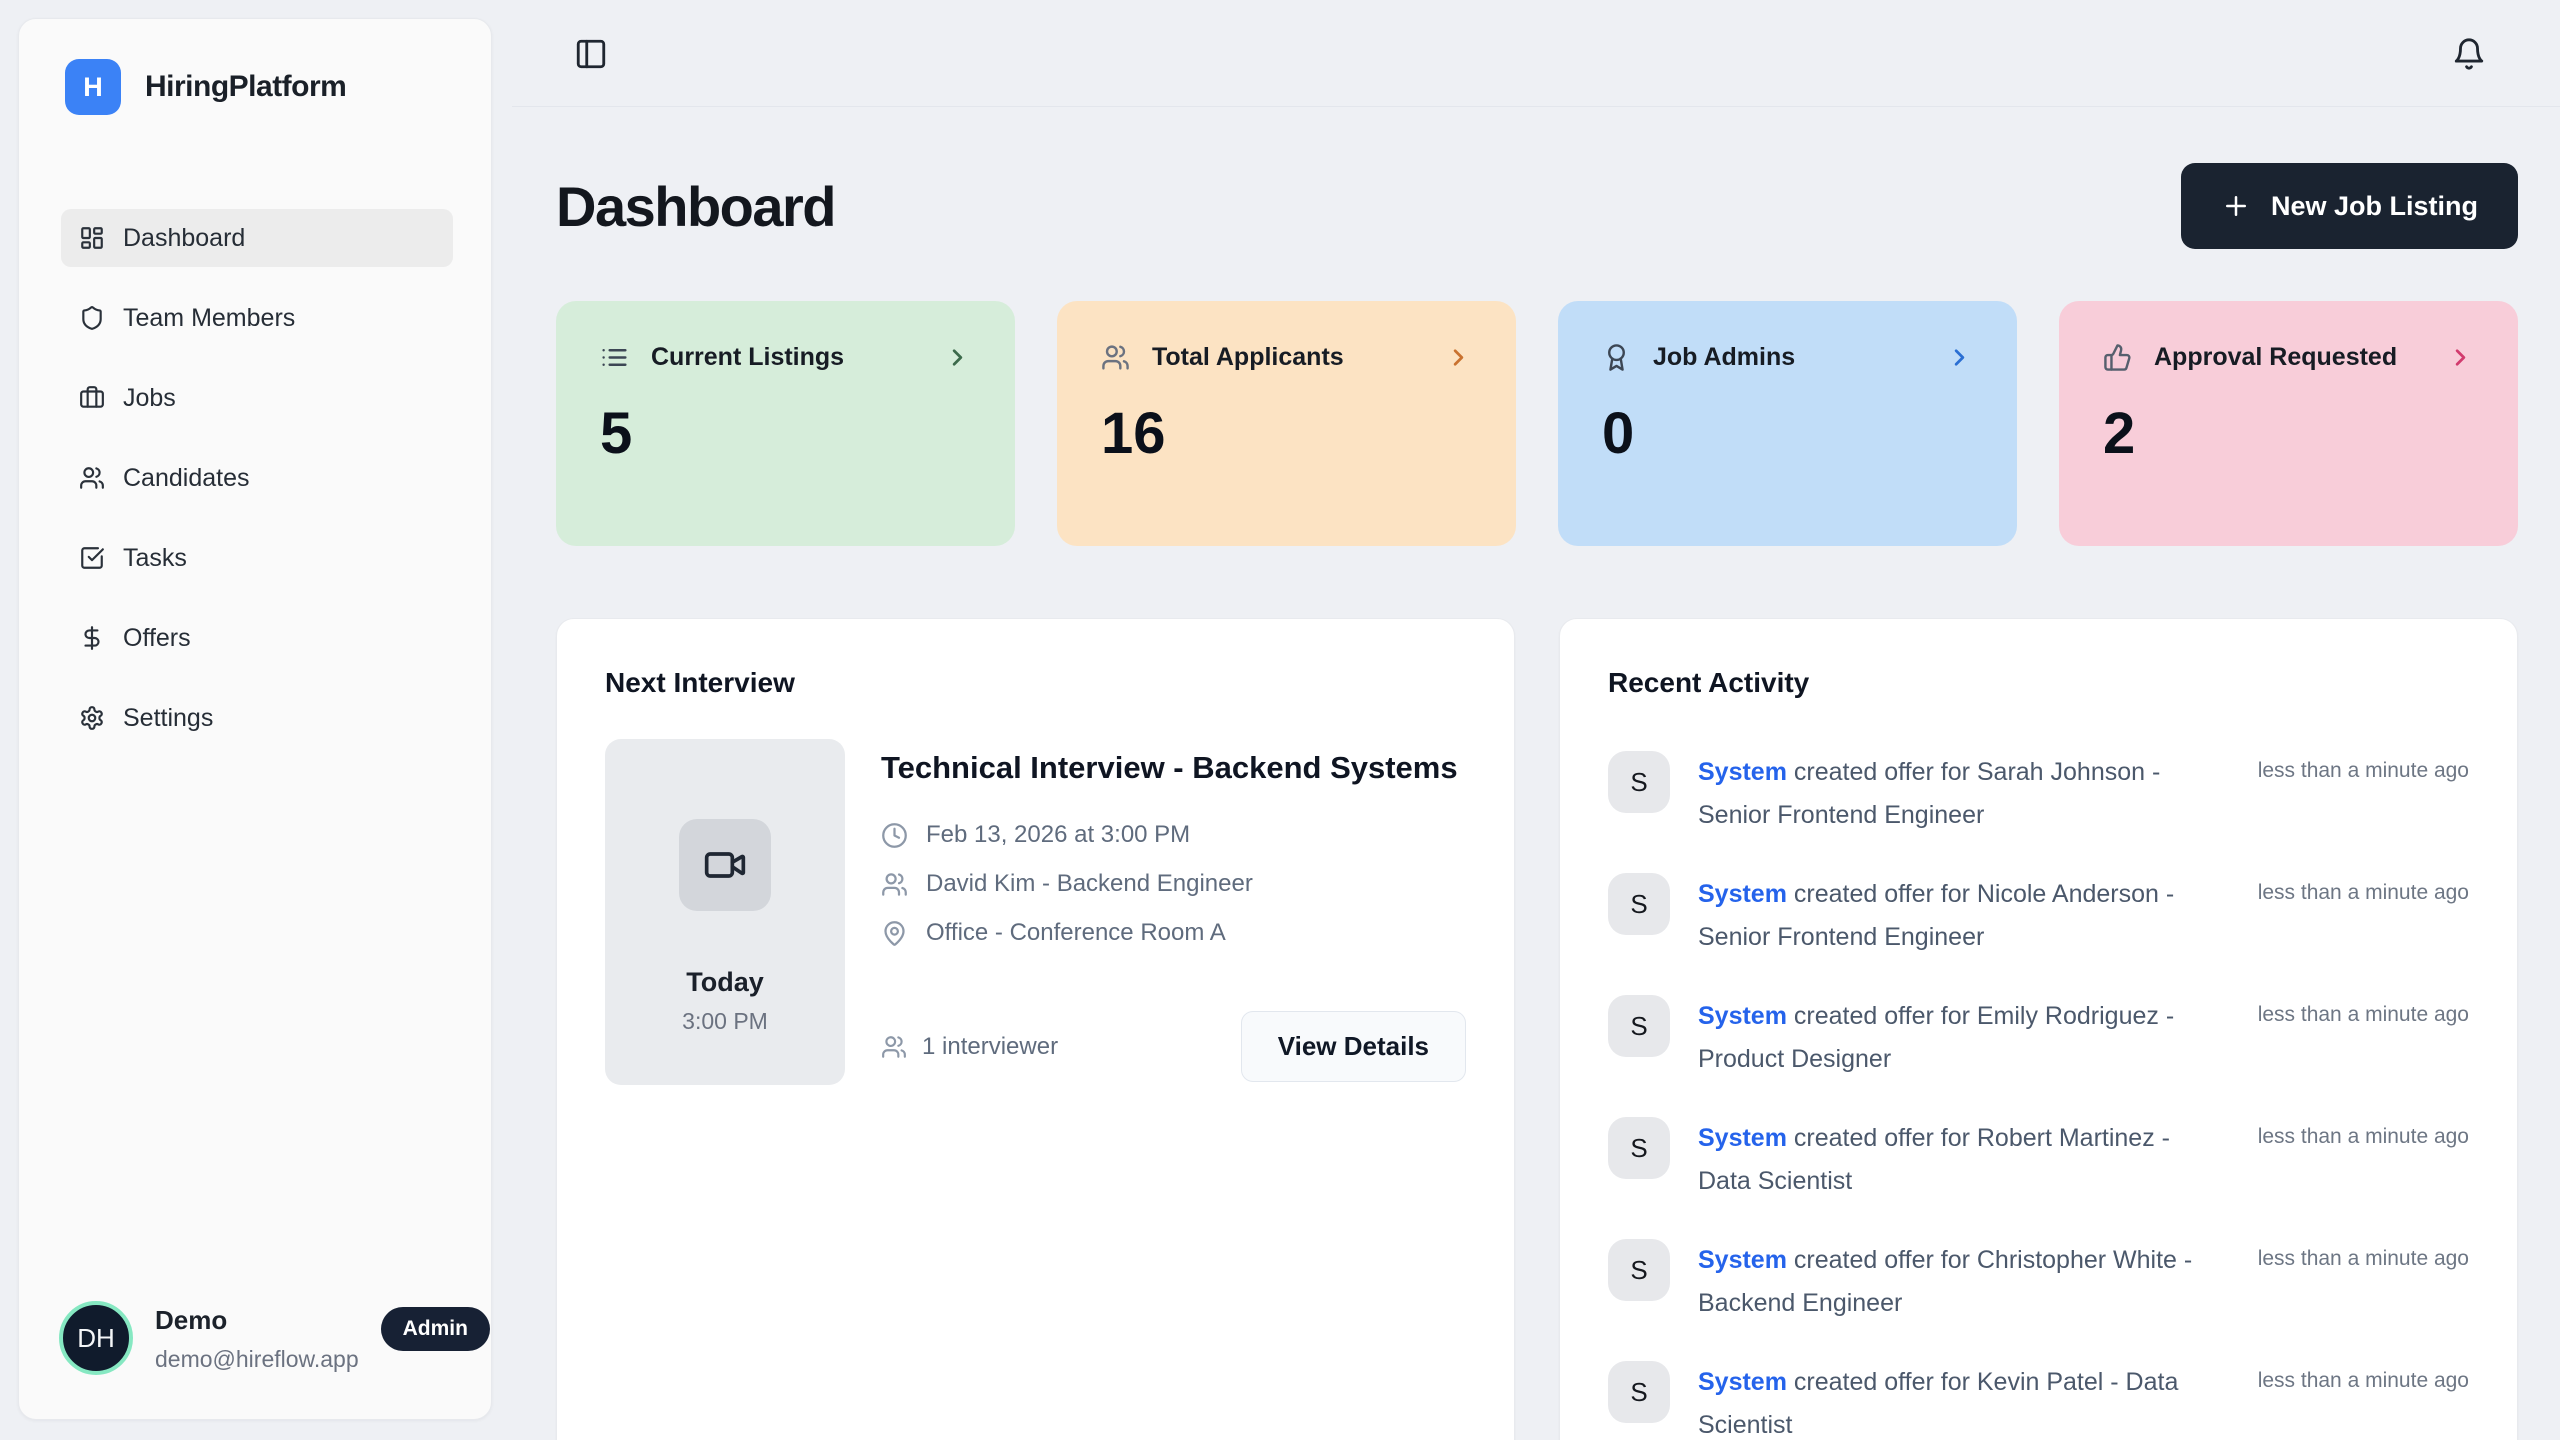 The image size is (2560, 1440). I want to click on stat-value: 2, so click(2119, 433).